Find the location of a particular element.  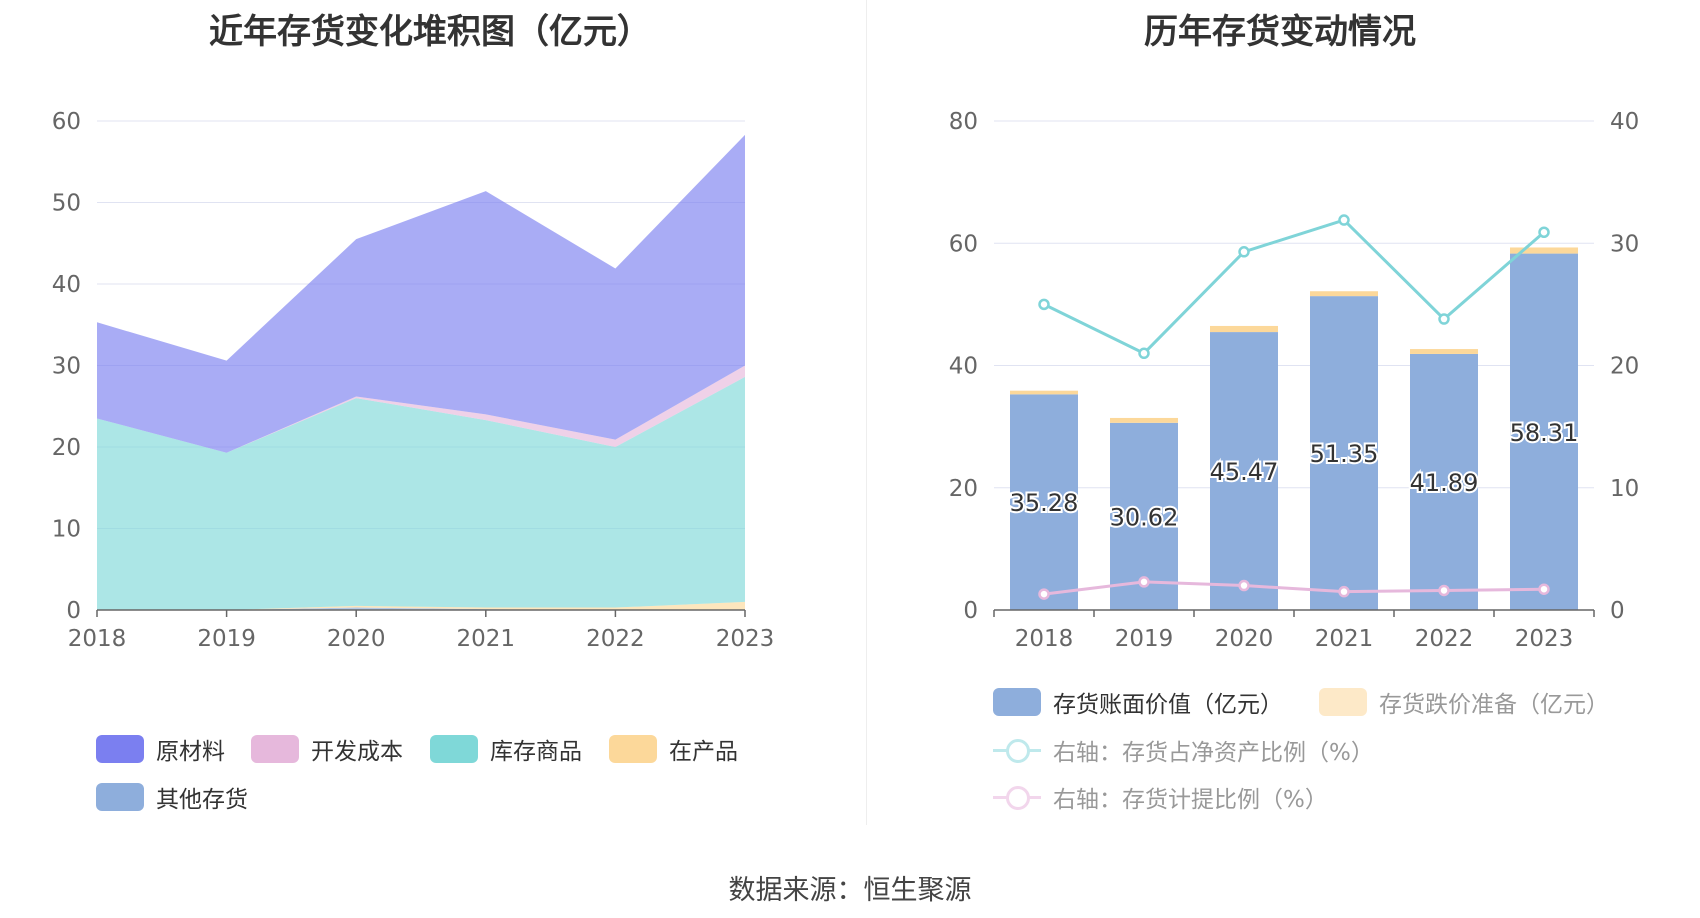

y-tick-label: 10 is located at coordinates (66, 530).